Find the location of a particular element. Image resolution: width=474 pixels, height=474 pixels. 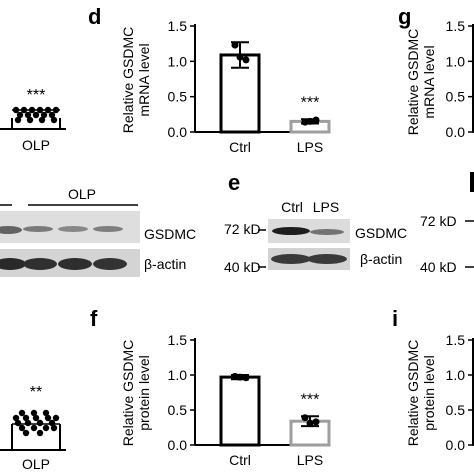

f-bar-ctrl is located at coordinates (240, 411).